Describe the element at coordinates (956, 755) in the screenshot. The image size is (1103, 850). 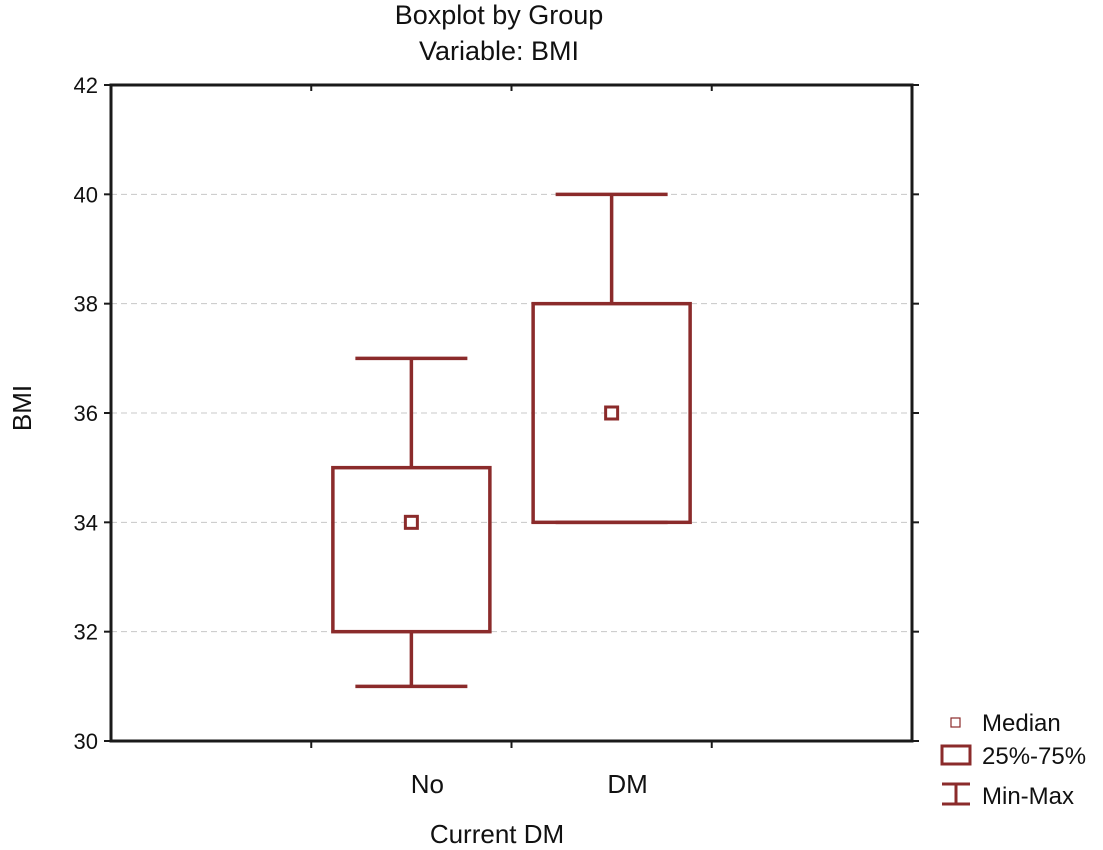
I see `legend-box-icon` at that location.